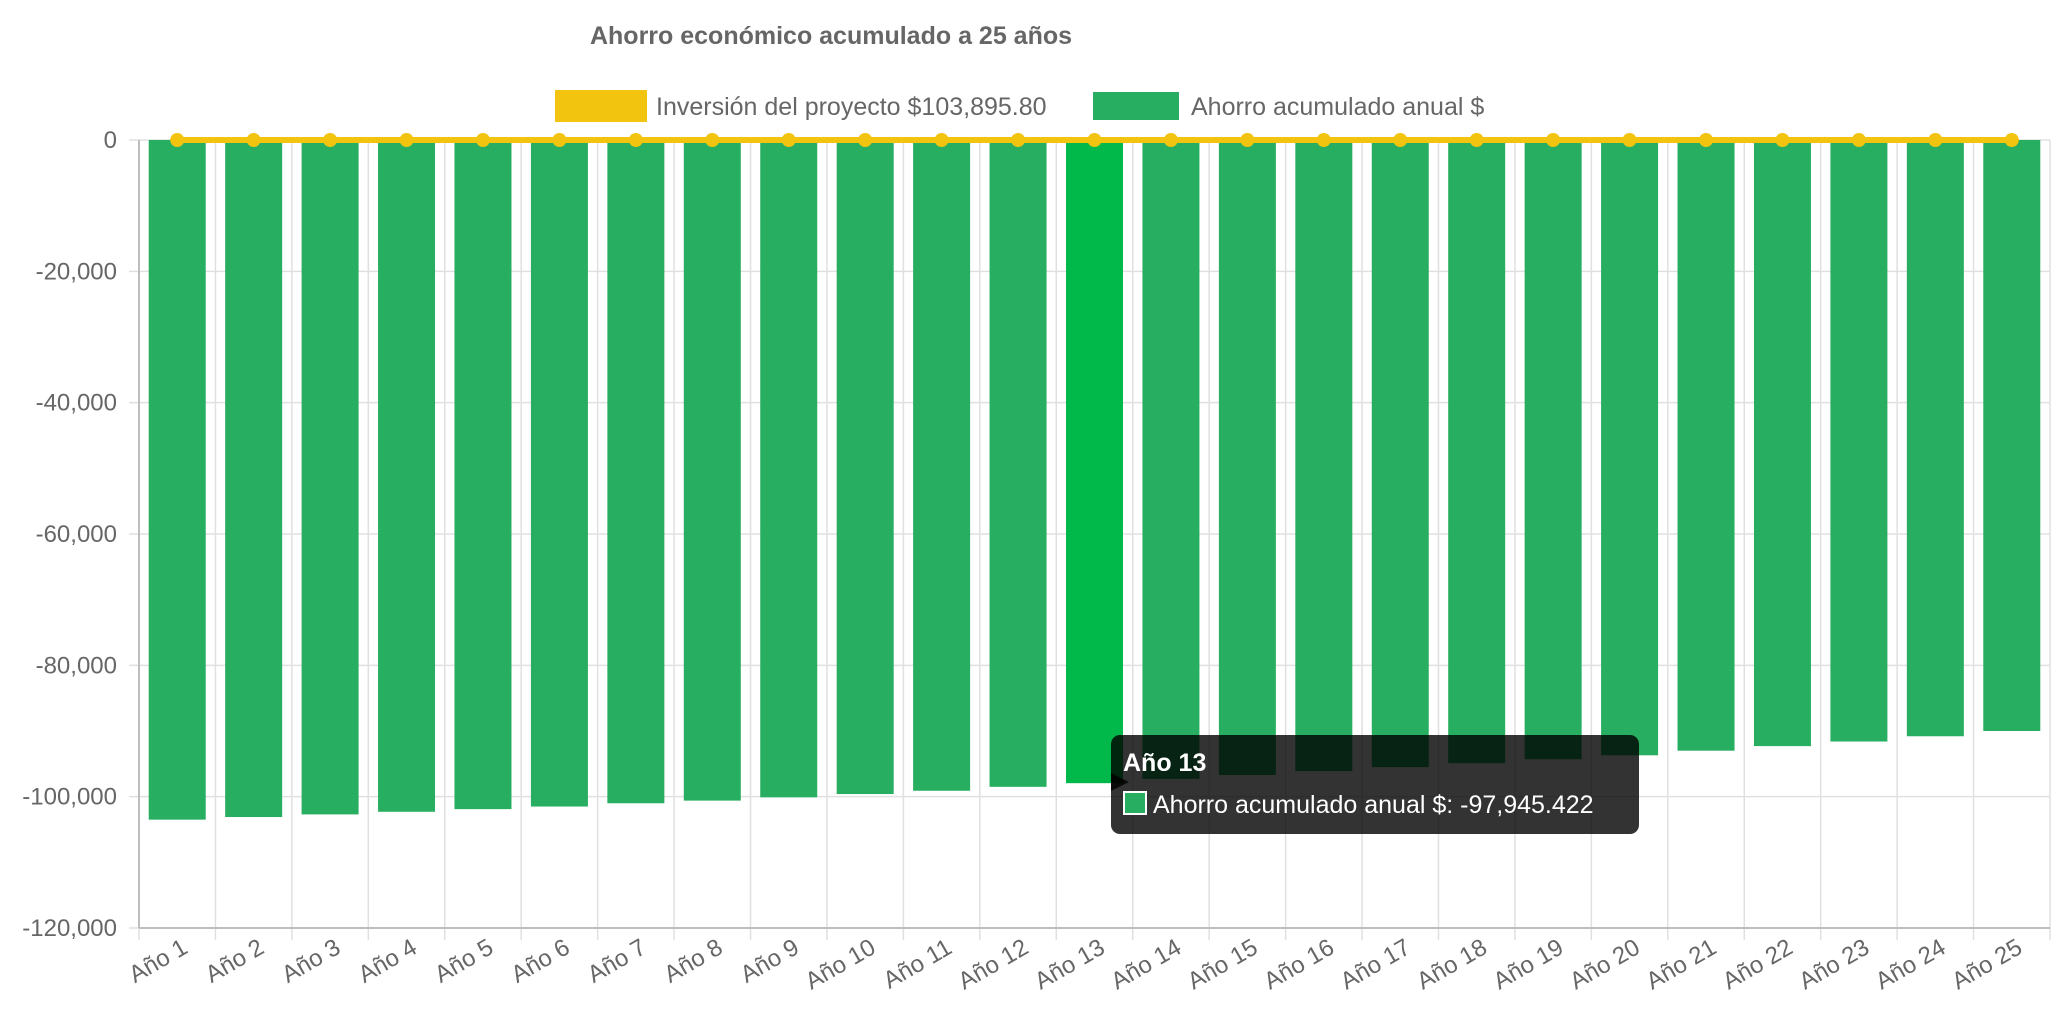  Describe the element at coordinates (76, 271) in the screenshot. I see `y-tick-label: -20,000` at that location.